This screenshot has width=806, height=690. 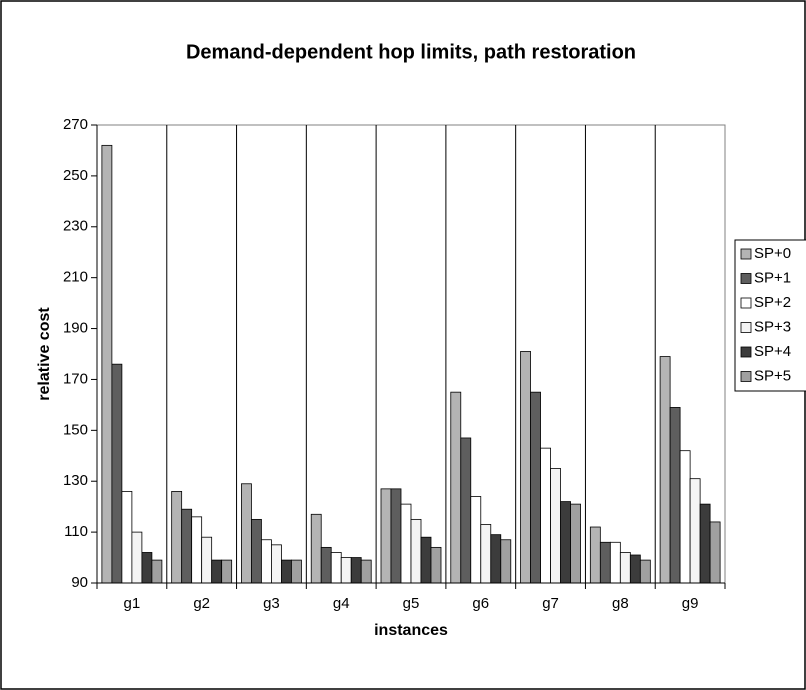 I want to click on y-tick-label: 210, so click(x=75, y=277).